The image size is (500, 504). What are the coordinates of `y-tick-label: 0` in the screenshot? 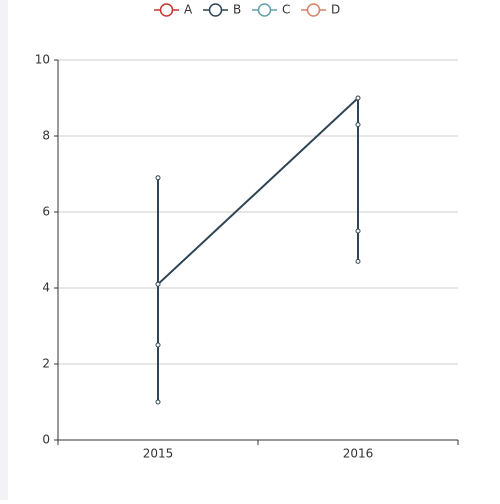 It's located at (46, 440).